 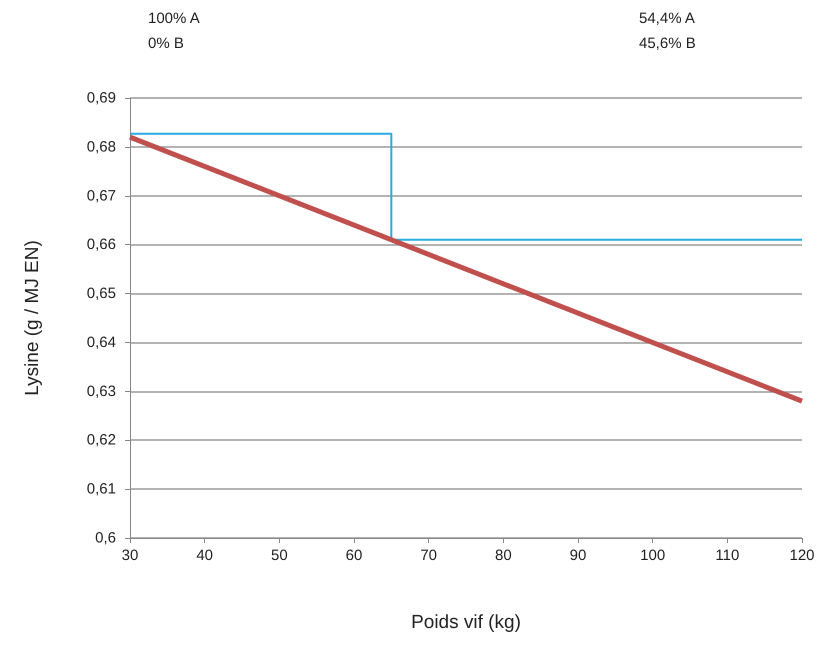 What do you see at coordinates (101, 391) in the screenshot?
I see `y-tick-label: 0,63` at bounding box center [101, 391].